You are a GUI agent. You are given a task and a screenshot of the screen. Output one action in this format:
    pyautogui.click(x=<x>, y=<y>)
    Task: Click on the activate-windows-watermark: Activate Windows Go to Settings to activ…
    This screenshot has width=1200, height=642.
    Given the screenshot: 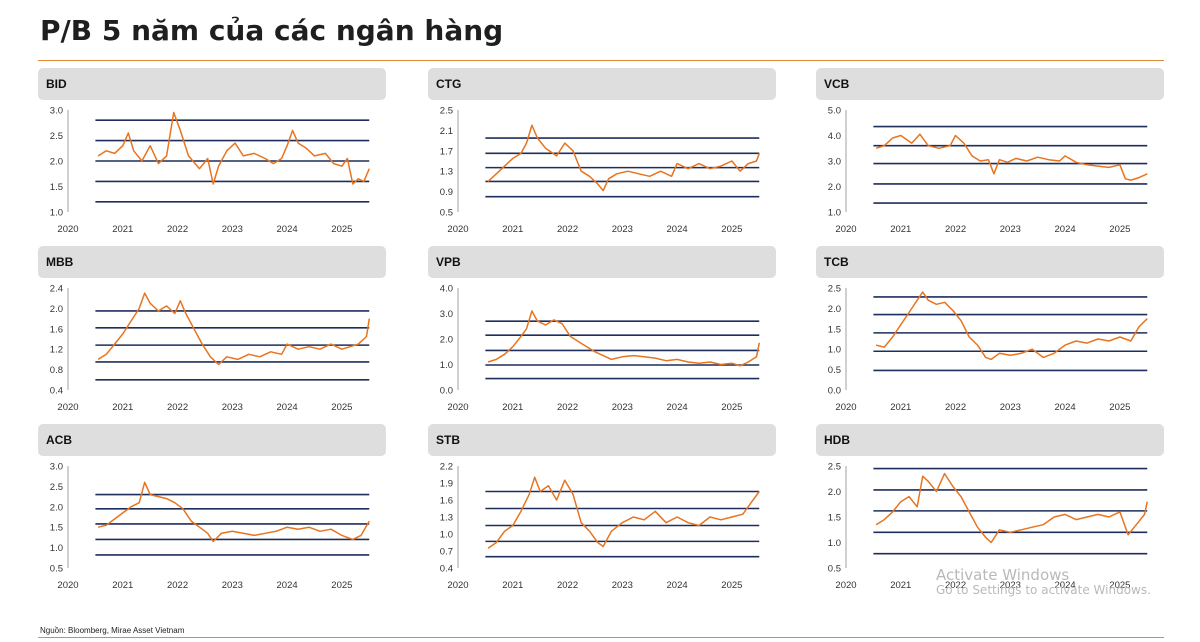 What is the action you would take?
    pyautogui.click(x=1043, y=582)
    